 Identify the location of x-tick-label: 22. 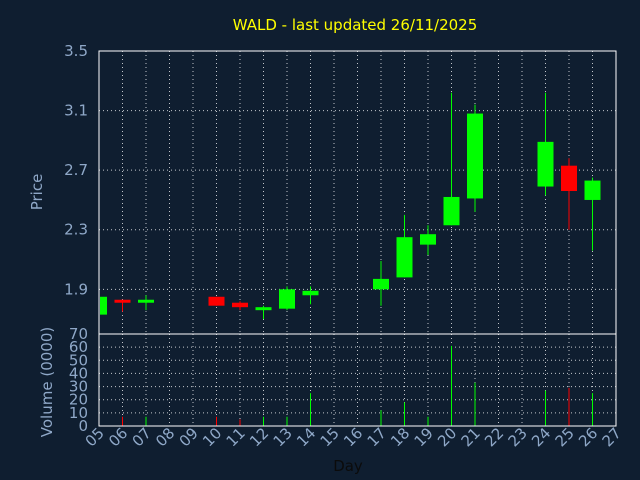
(494, 437).